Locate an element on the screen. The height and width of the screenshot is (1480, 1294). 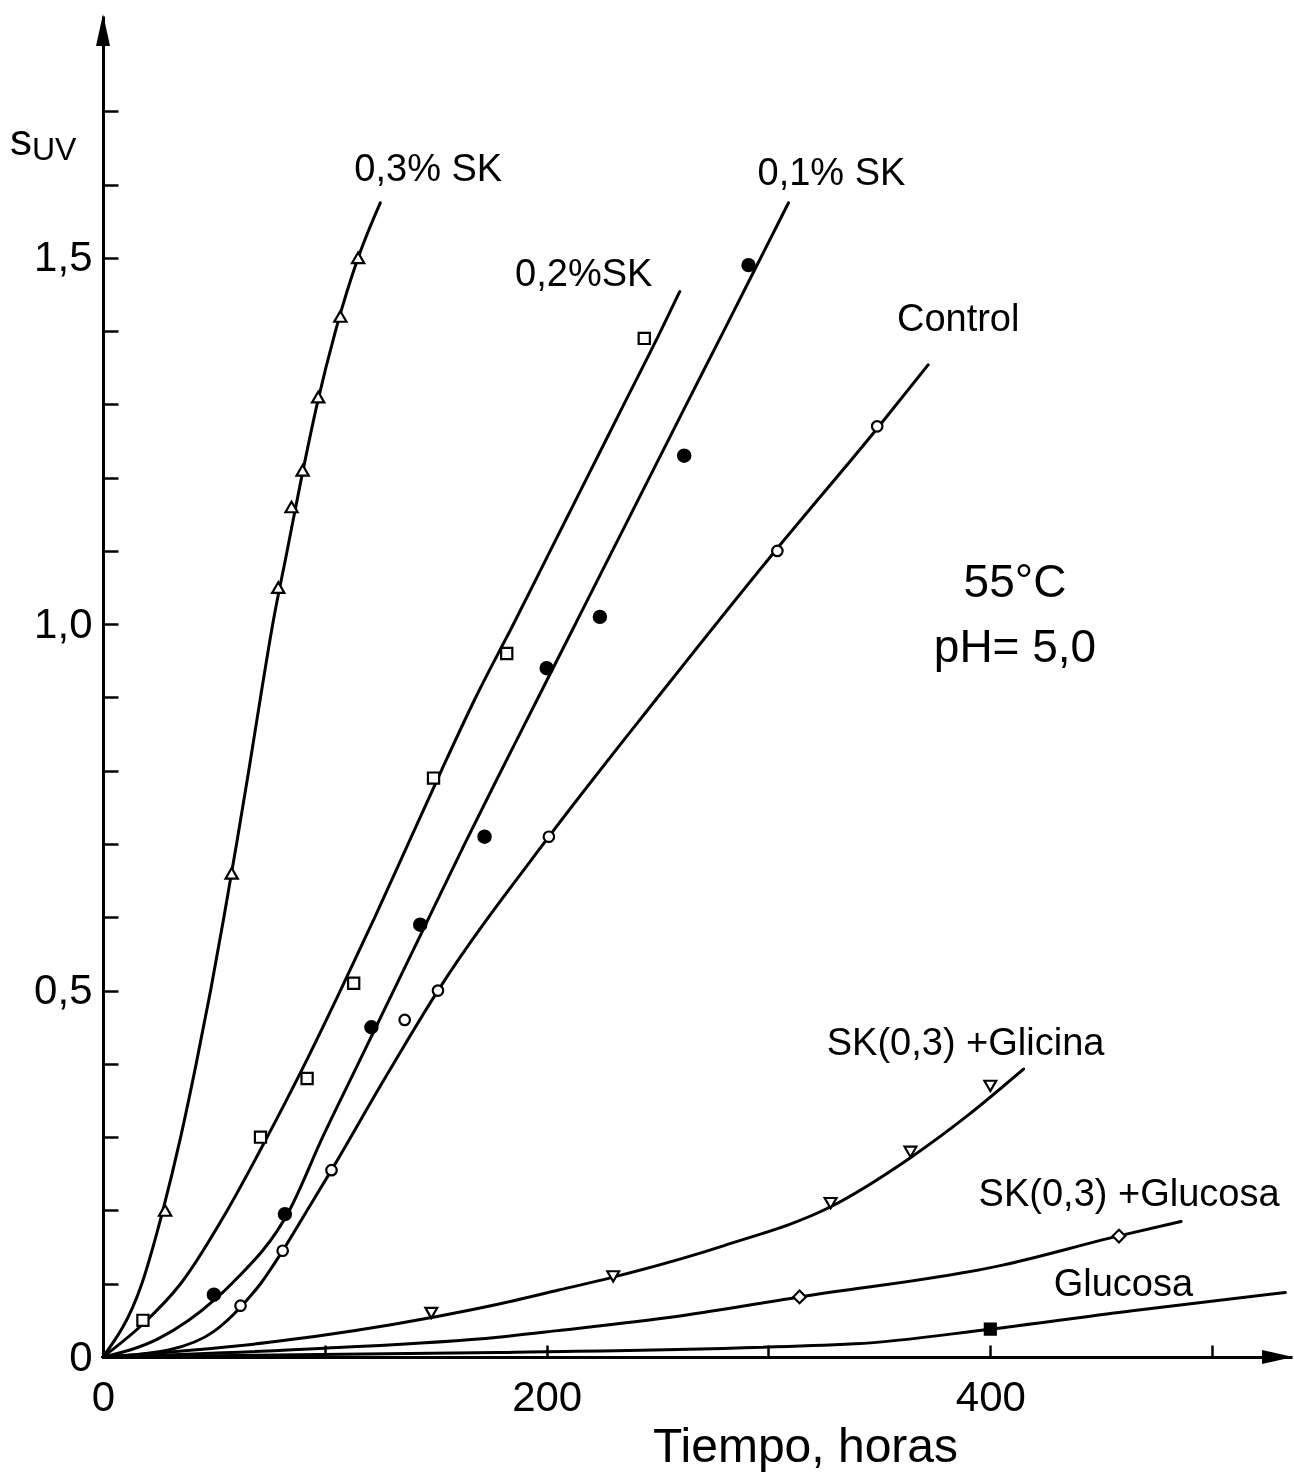
y-axis-title: s$_{UV}$ is located at coordinates (43, 141).